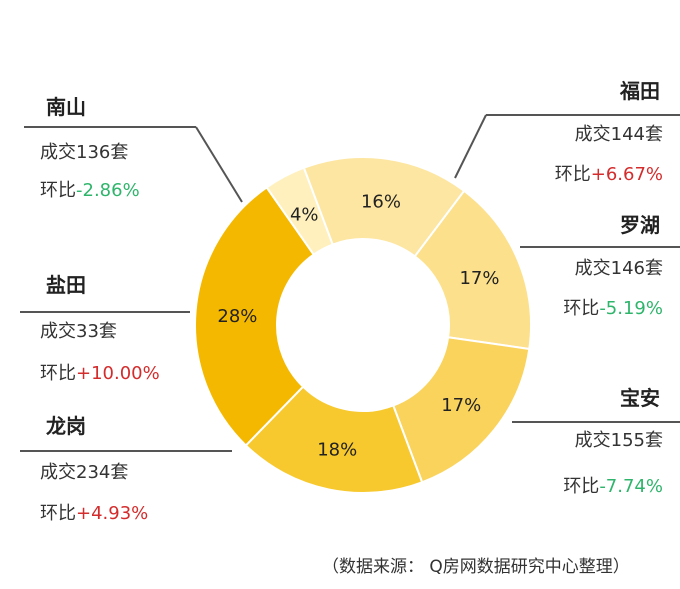  Describe the element at coordinates (619, 268) in the screenshot. I see `district-deals-罗湖: 成交146套` at that location.